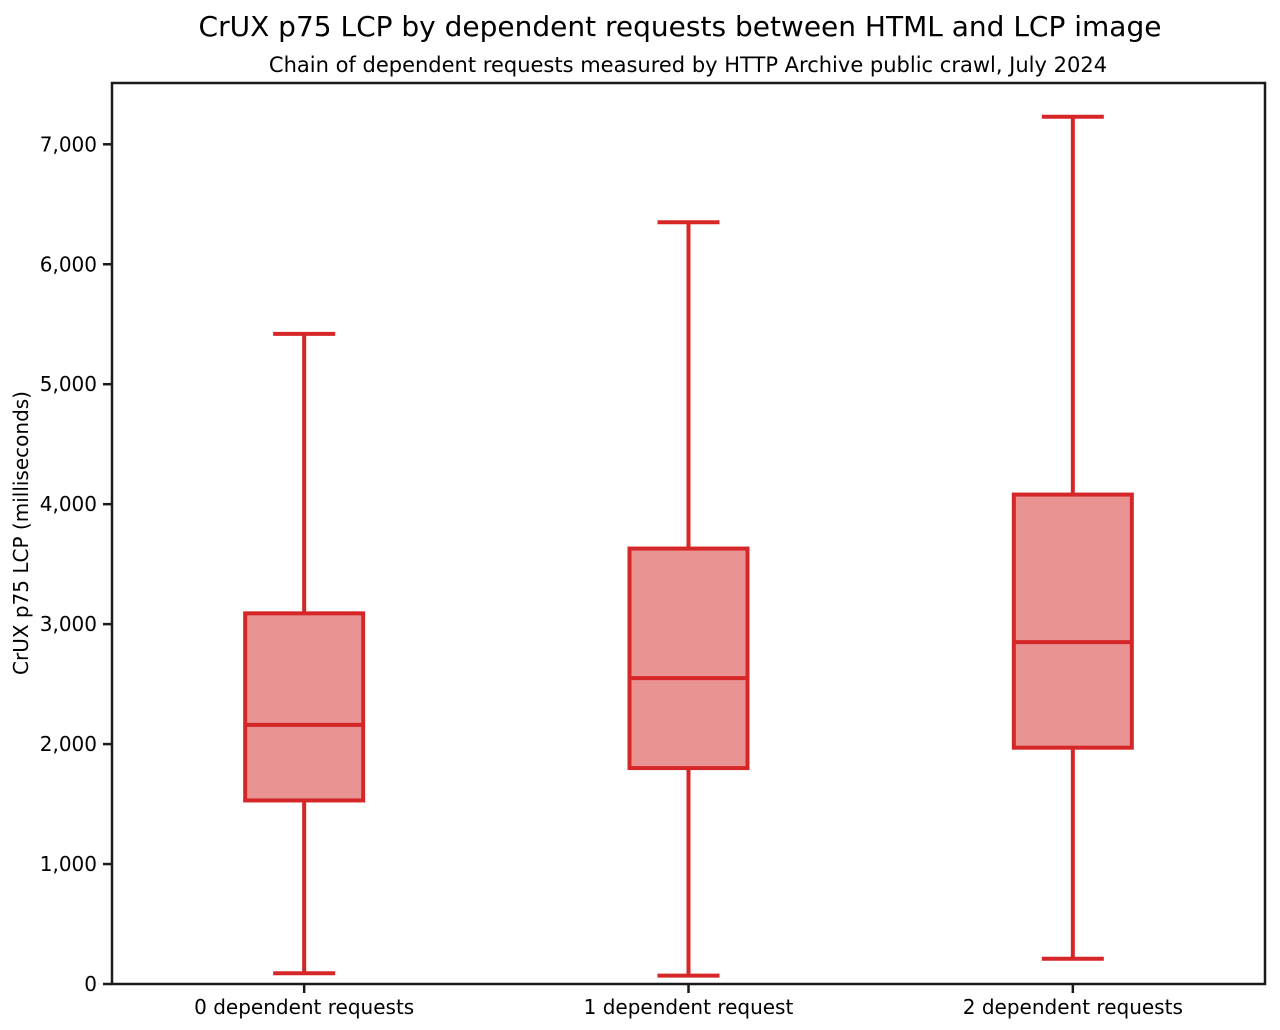 The height and width of the screenshot is (1030, 1280). Describe the element at coordinates (68, 624) in the screenshot. I see `y-tick-label: 3,000` at that location.